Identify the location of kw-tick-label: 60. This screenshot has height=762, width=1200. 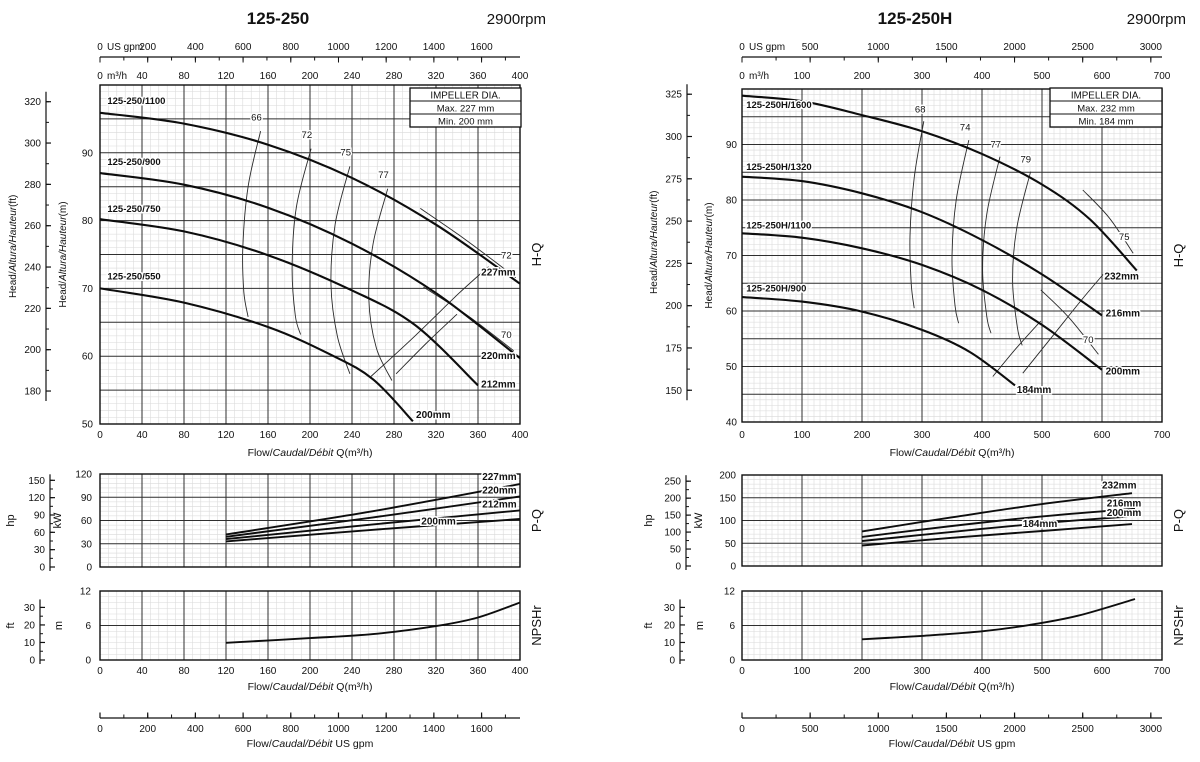
(87, 521).